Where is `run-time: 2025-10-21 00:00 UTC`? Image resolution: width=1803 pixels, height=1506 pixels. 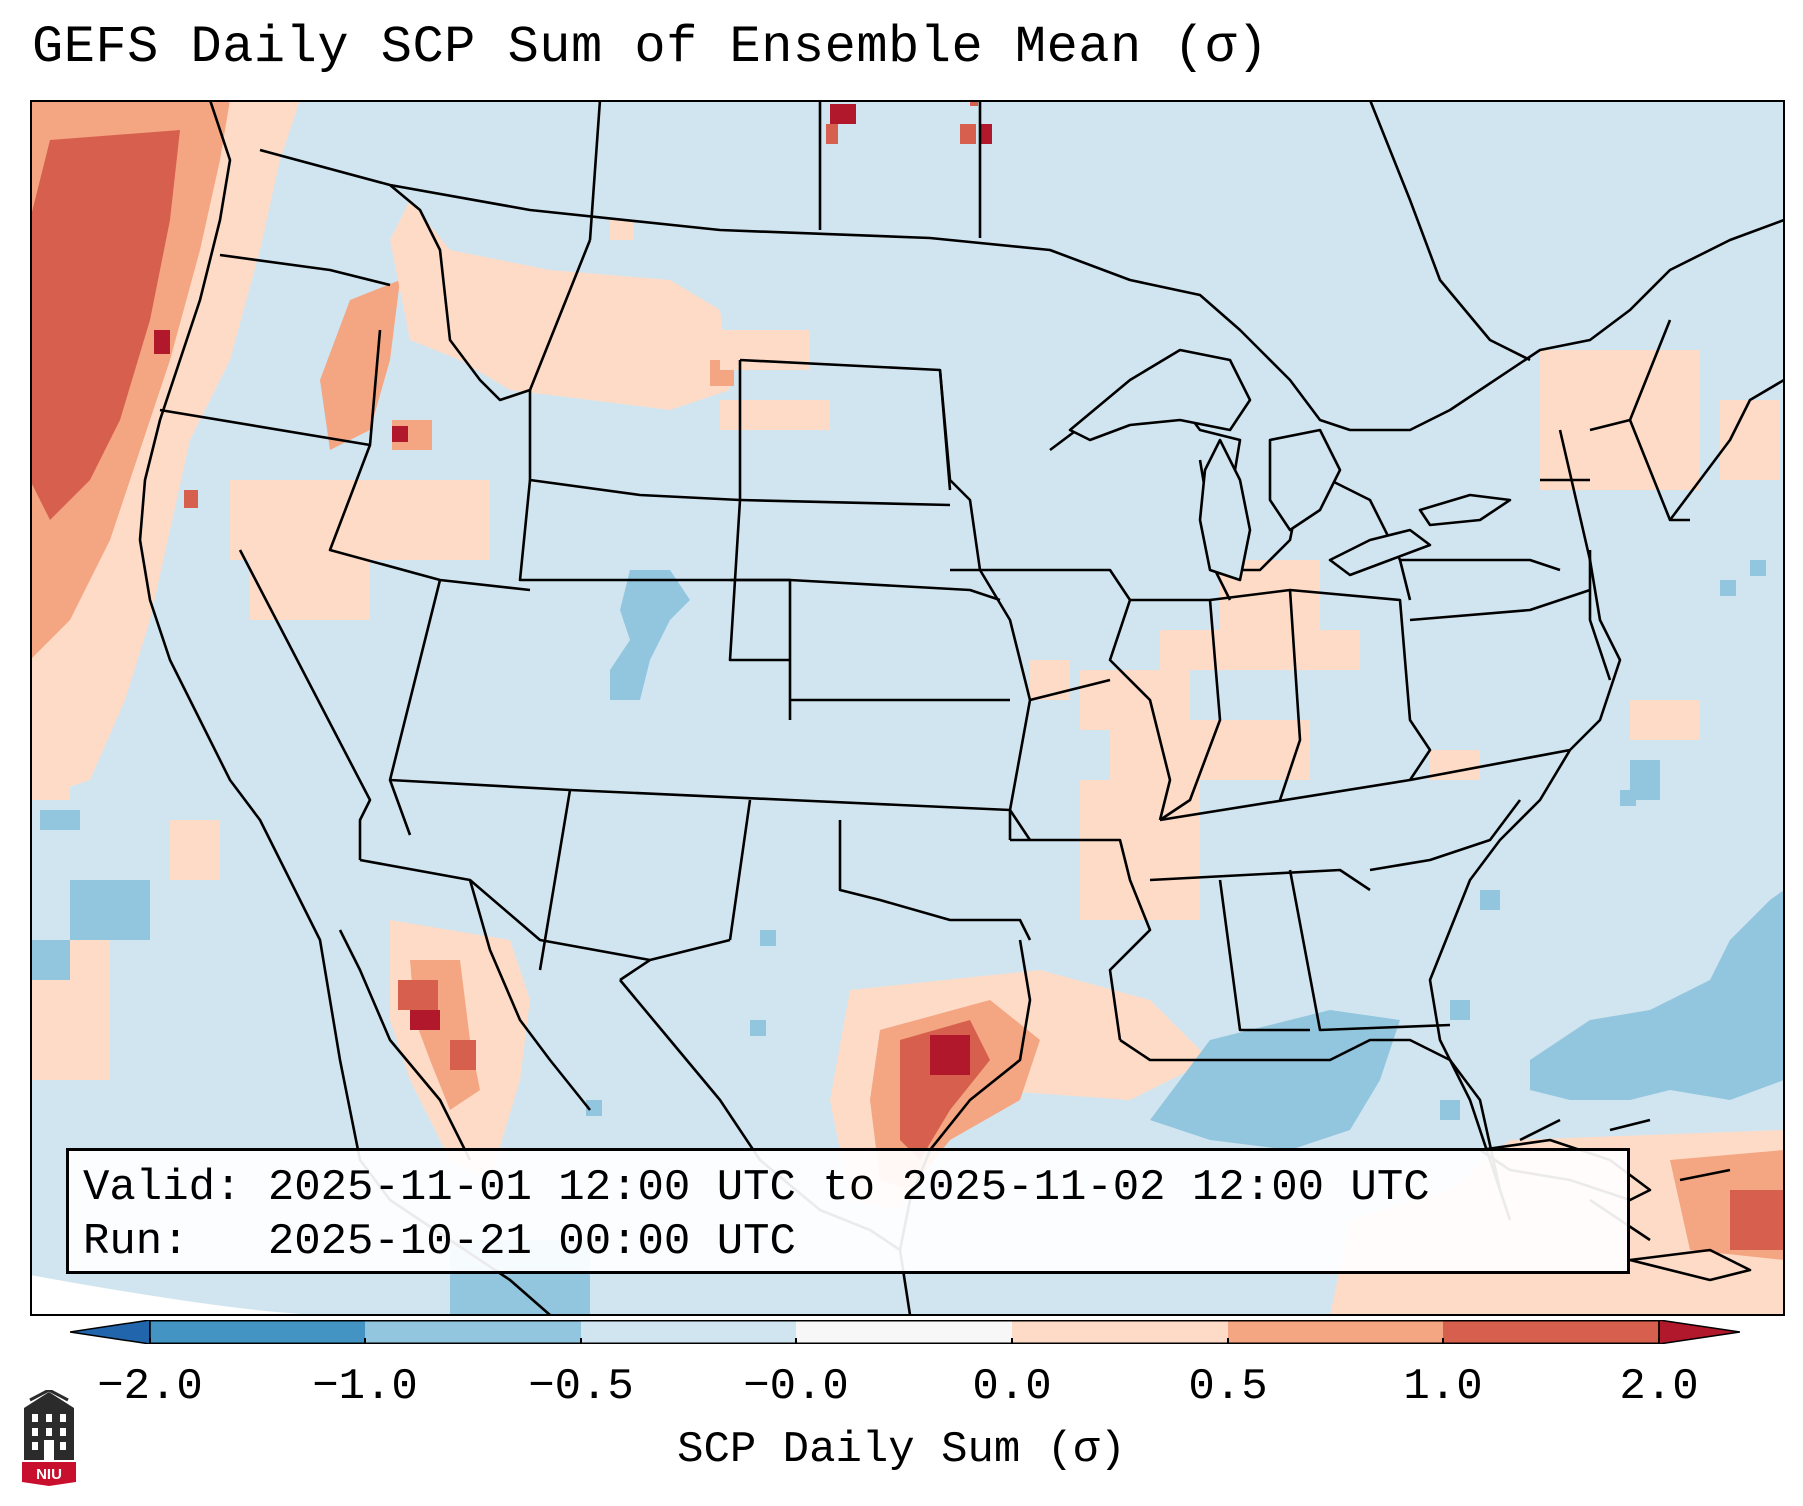 run-time: 2025-10-21 00:00 UTC is located at coordinates (531, 1242).